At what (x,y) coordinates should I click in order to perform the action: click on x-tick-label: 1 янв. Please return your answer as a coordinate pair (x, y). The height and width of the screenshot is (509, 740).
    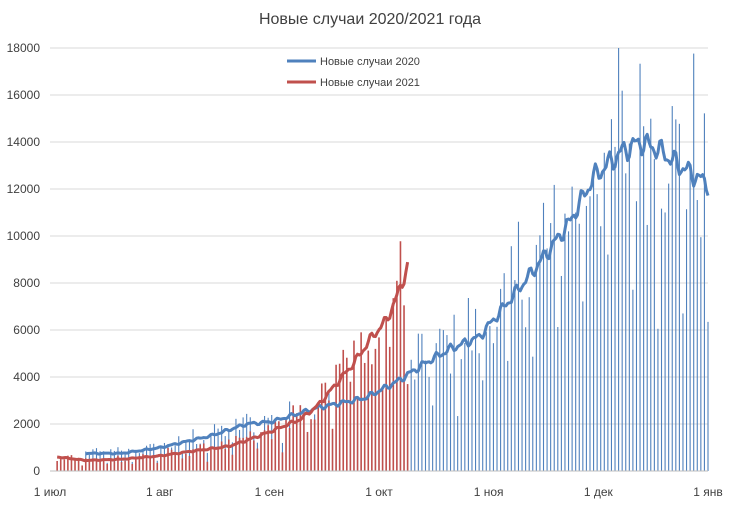
    Looking at the image, I should click on (708, 492).